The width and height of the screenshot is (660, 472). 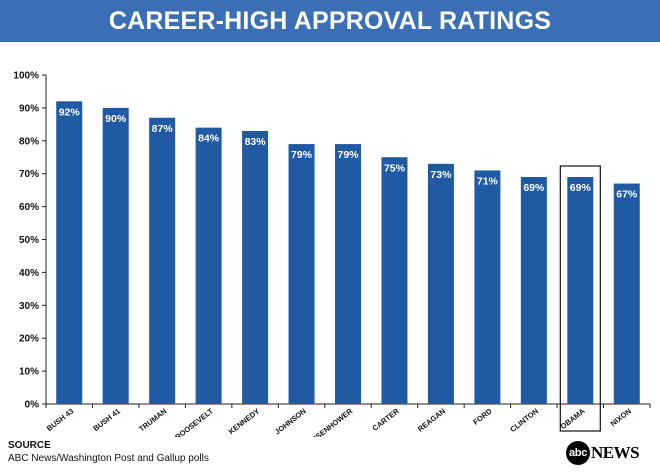 I want to click on data-label: 90%, so click(x=116, y=119).